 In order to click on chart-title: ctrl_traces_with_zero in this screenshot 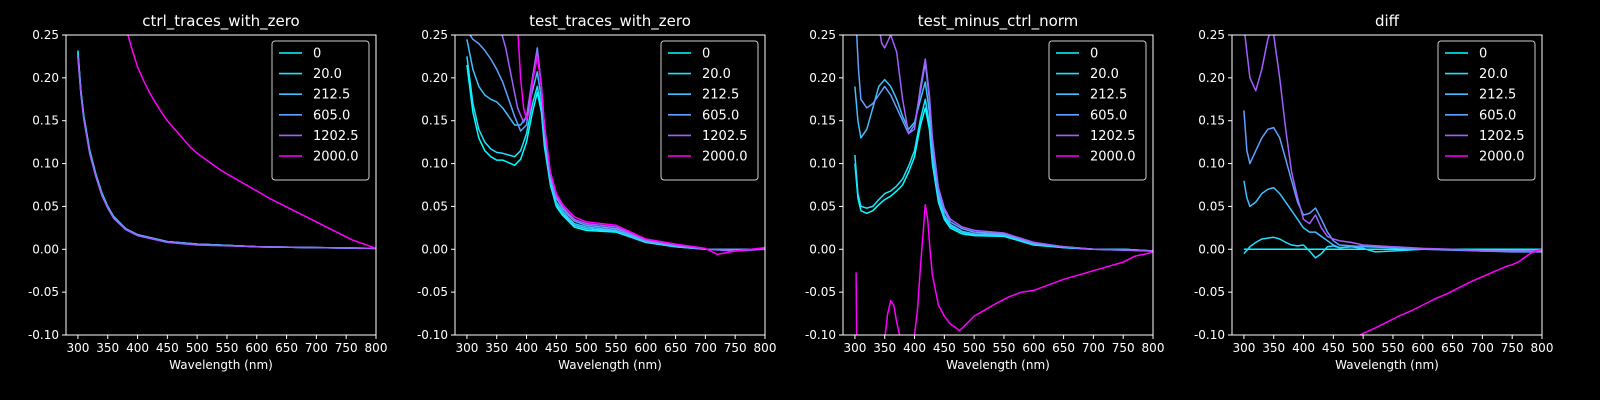, I will do `click(220, 21)`.